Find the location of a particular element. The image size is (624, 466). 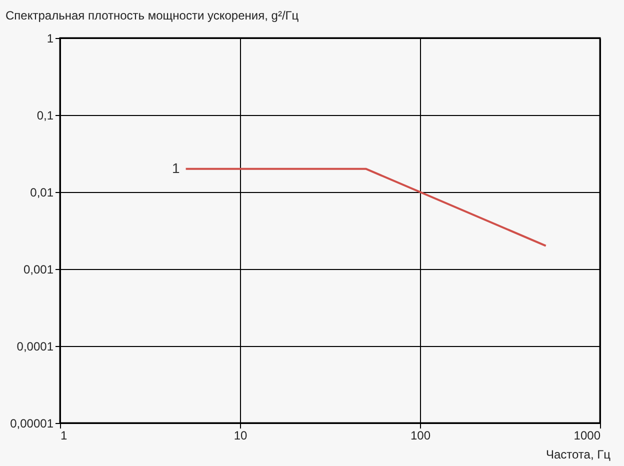

y-tick-label: 0,0001 is located at coordinates (35, 347).